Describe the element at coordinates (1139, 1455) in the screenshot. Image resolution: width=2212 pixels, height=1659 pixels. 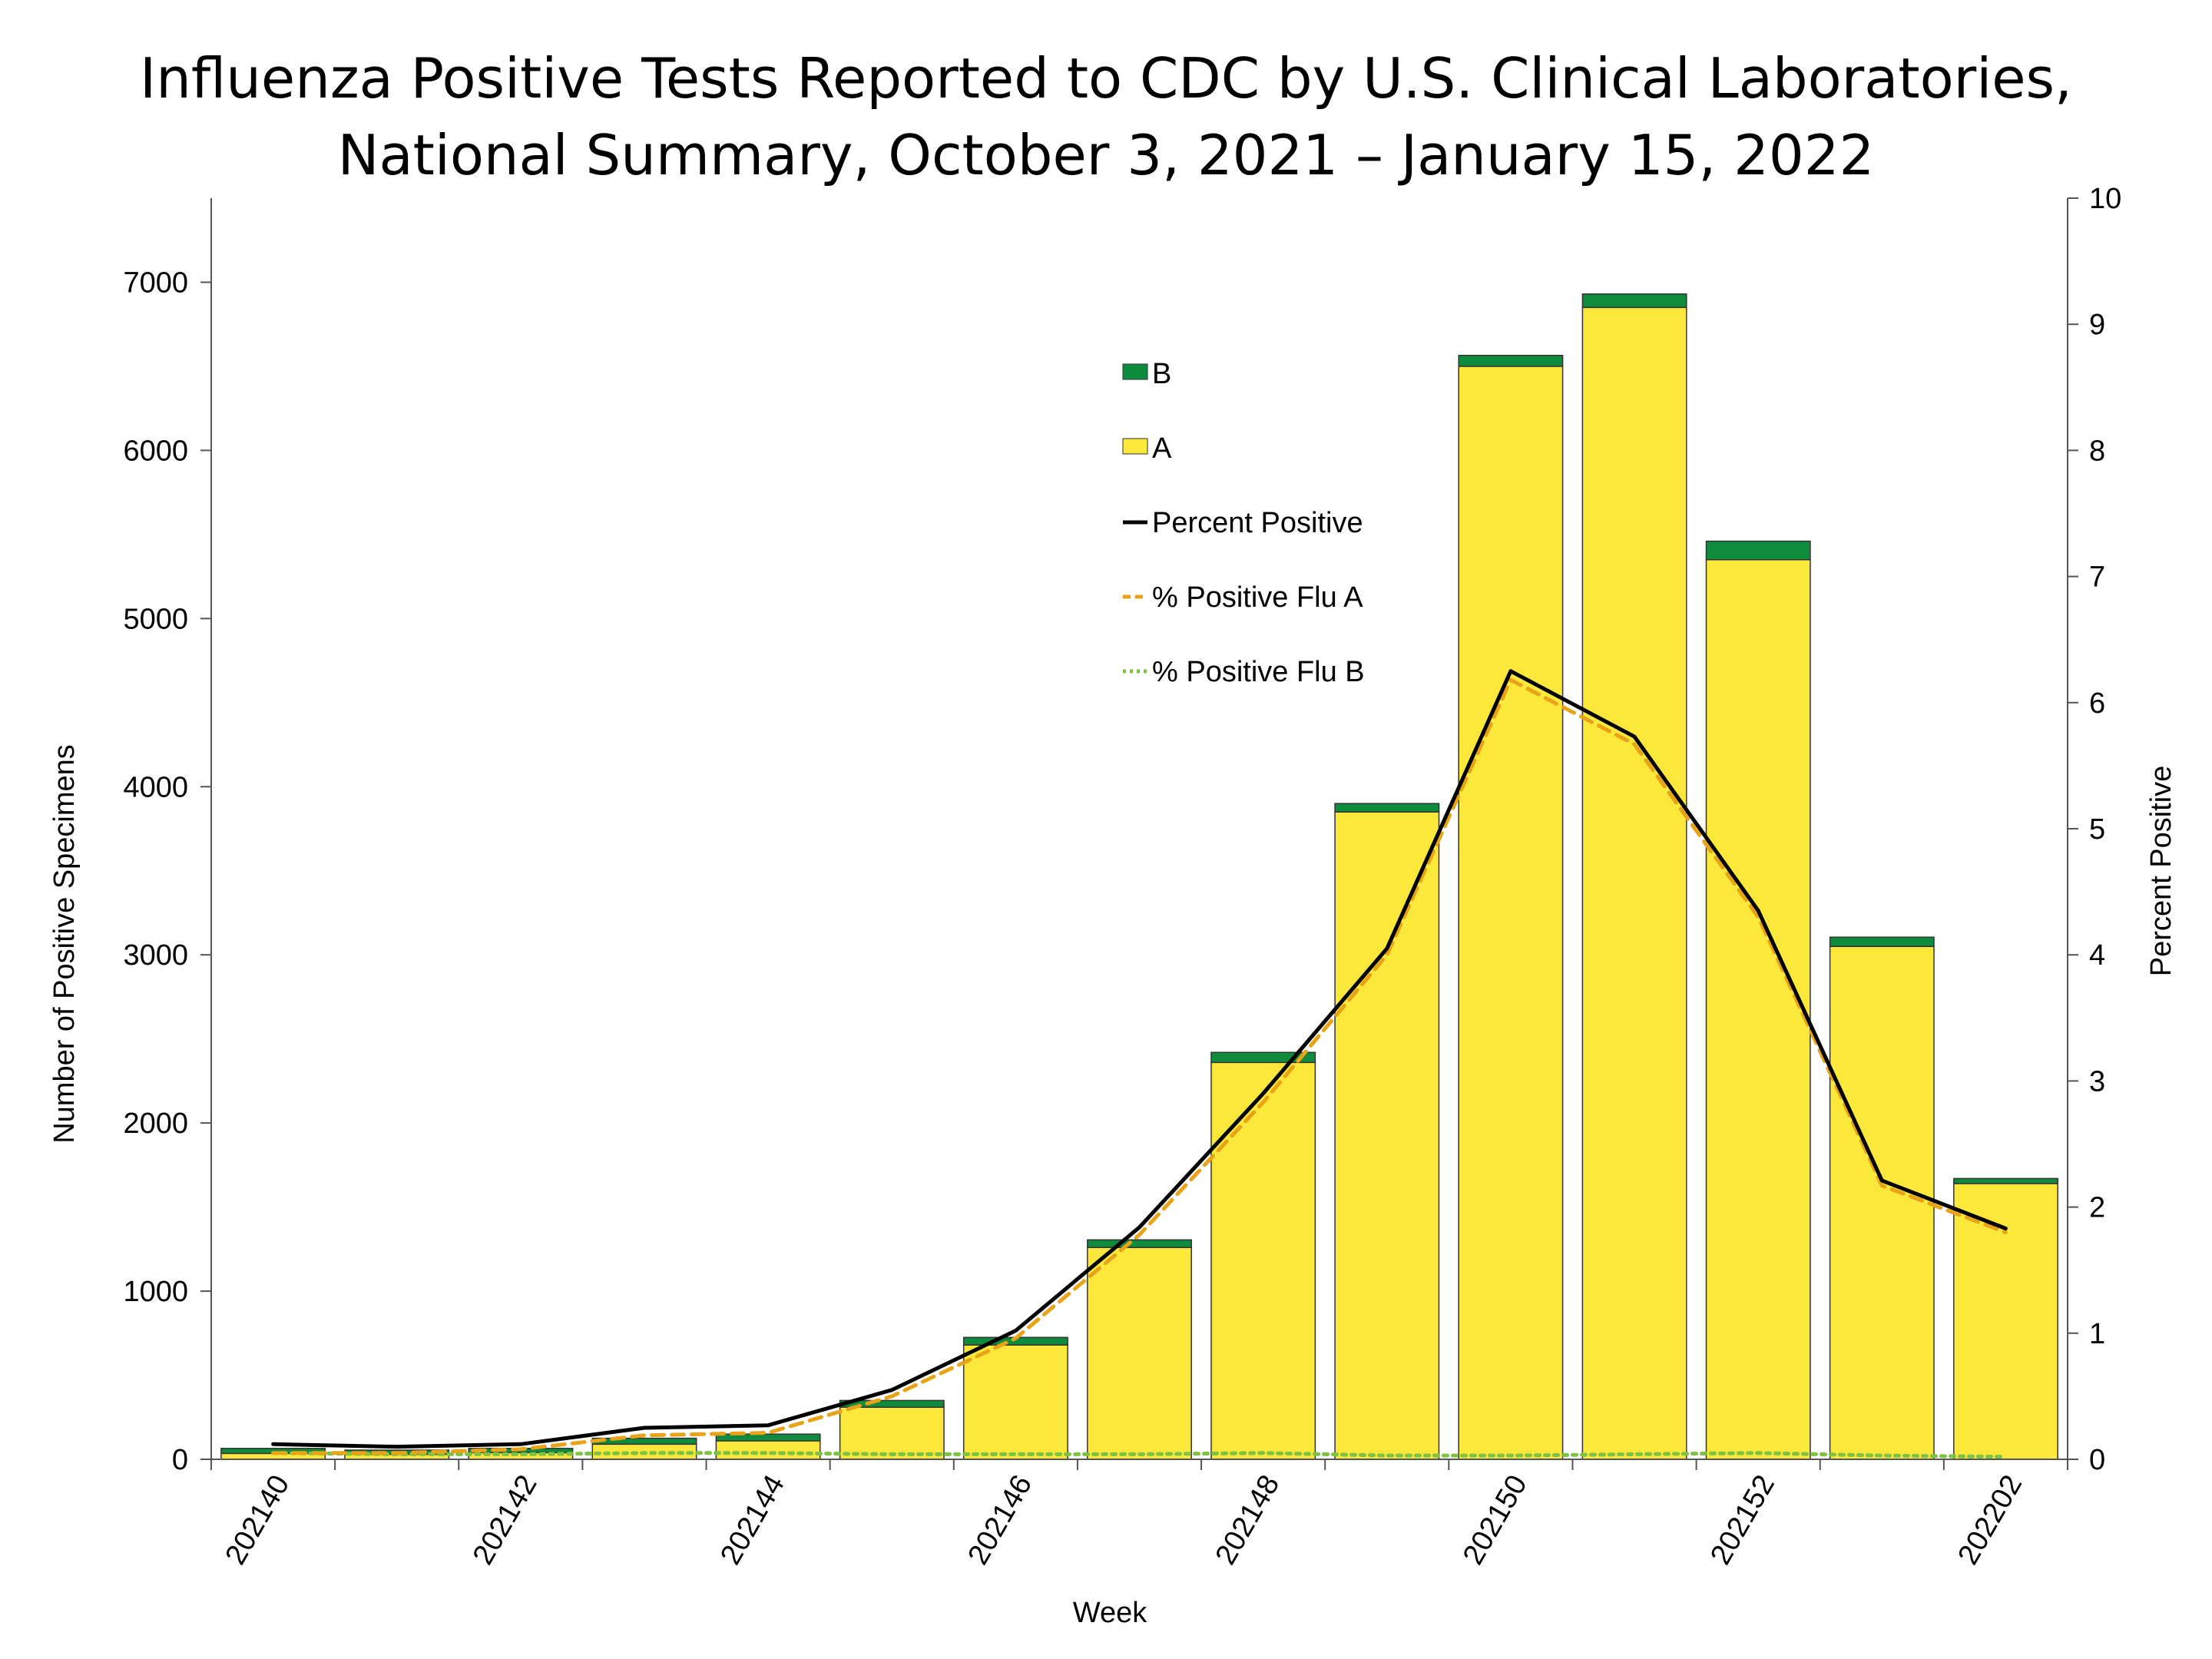
I see `series-line--positive-flu-b` at that location.